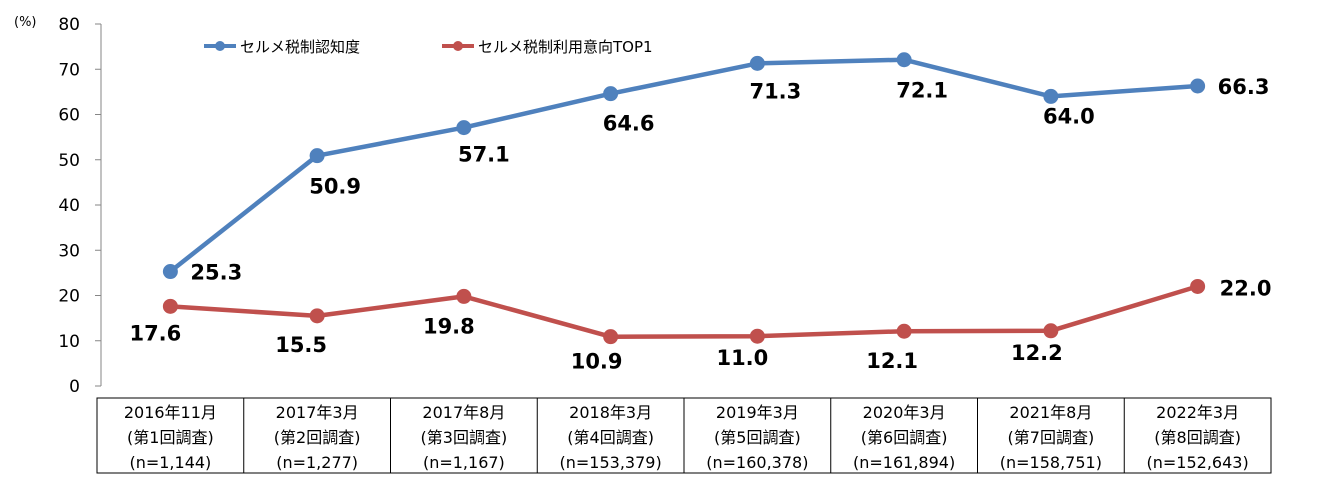 This screenshot has height=503, width=1330. I want to click on legend-label: セルメ税制認知度, so click(300, 47).